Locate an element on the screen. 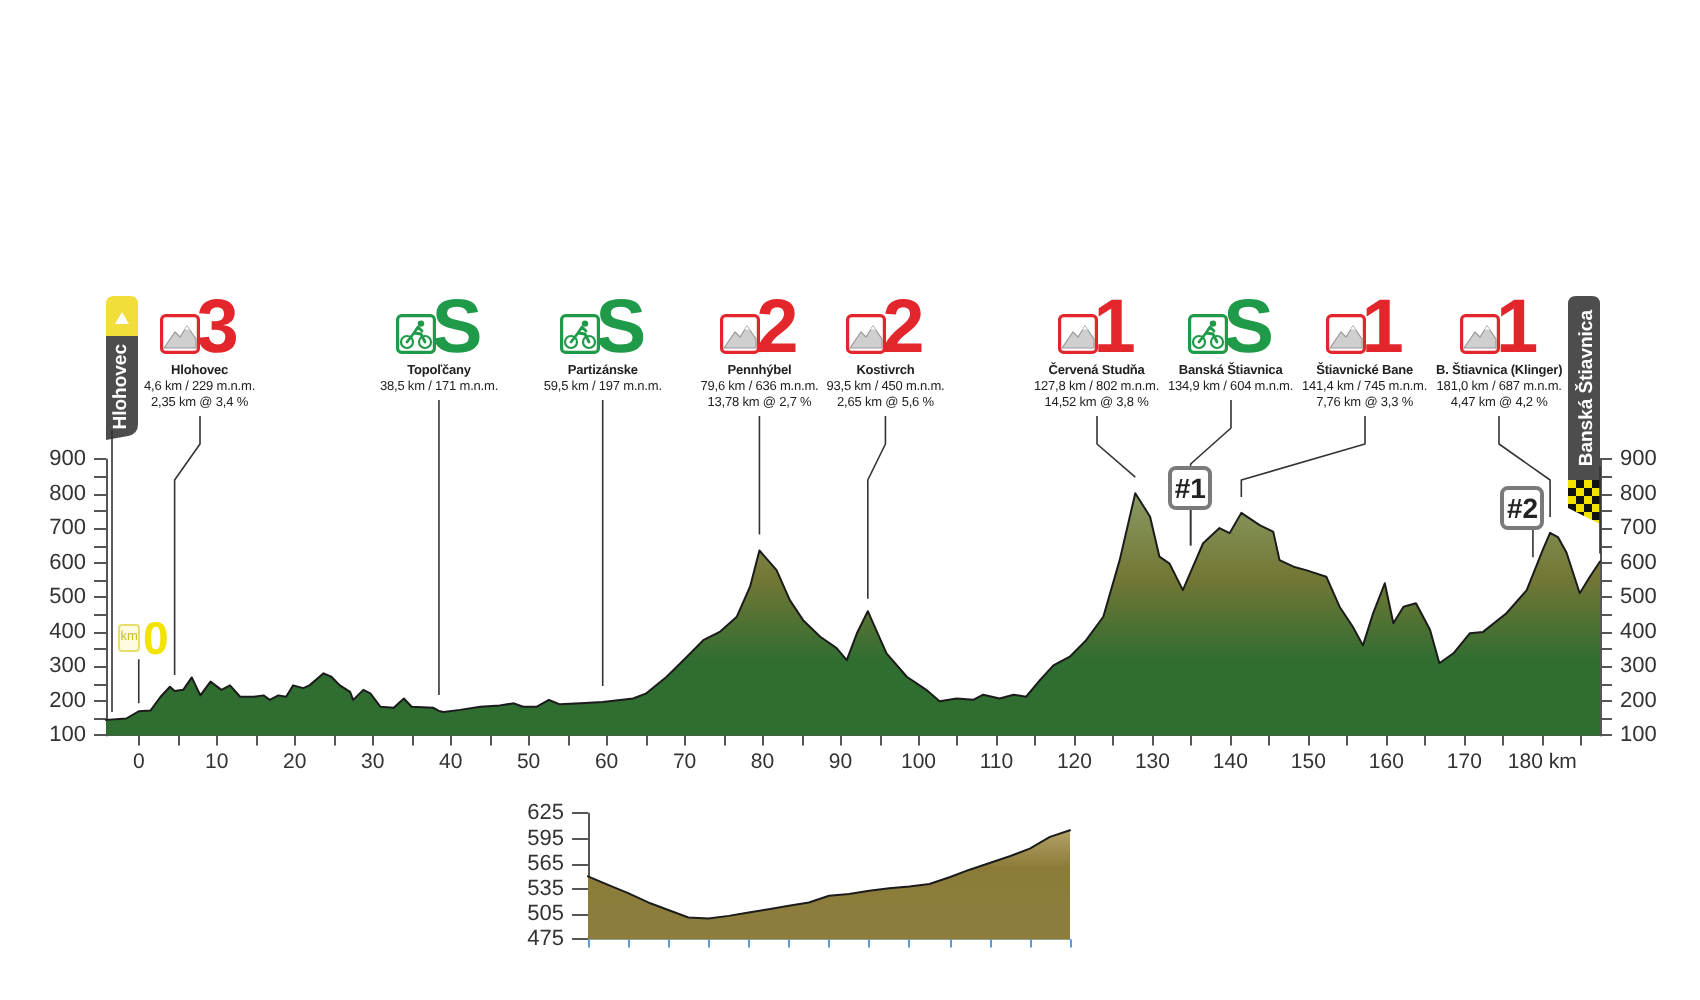  x-tick-label: 50 is located at coordinates (528, 762).